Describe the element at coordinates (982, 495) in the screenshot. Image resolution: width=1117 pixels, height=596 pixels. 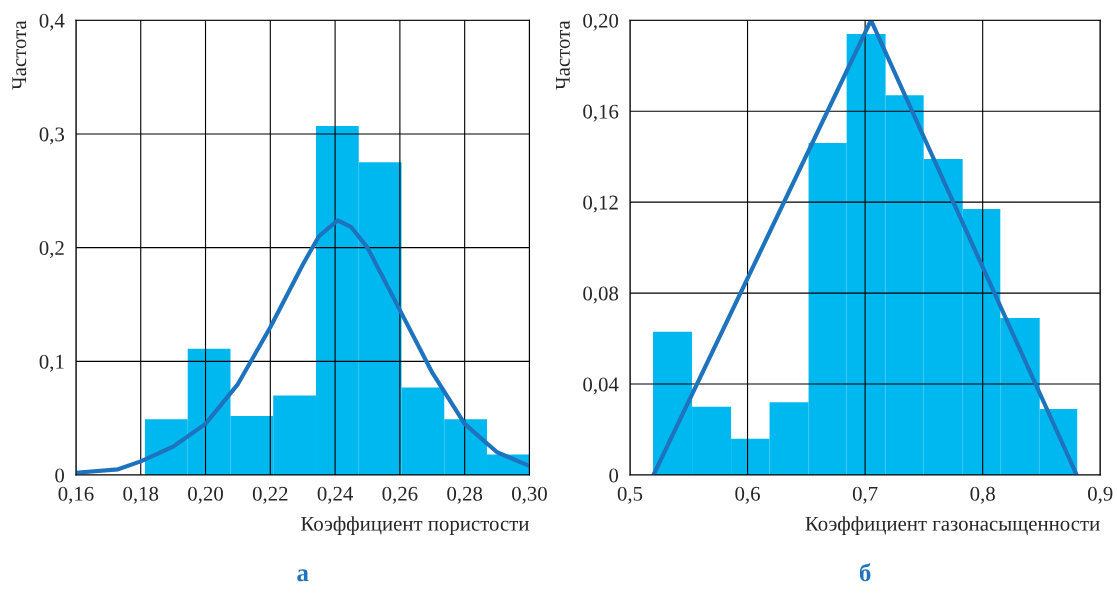
I see `x-tick-label: 0,8` at that location.